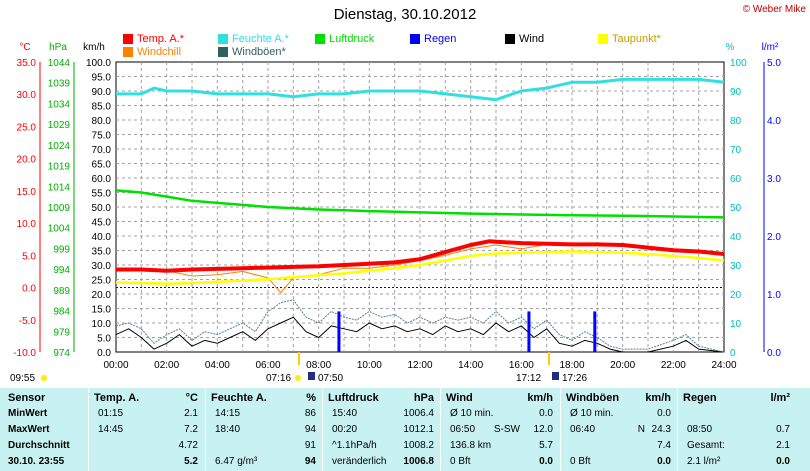 The width and height of the screenshot is (810, 471). I want to click on legend-item: Regen, so click(433, 39).